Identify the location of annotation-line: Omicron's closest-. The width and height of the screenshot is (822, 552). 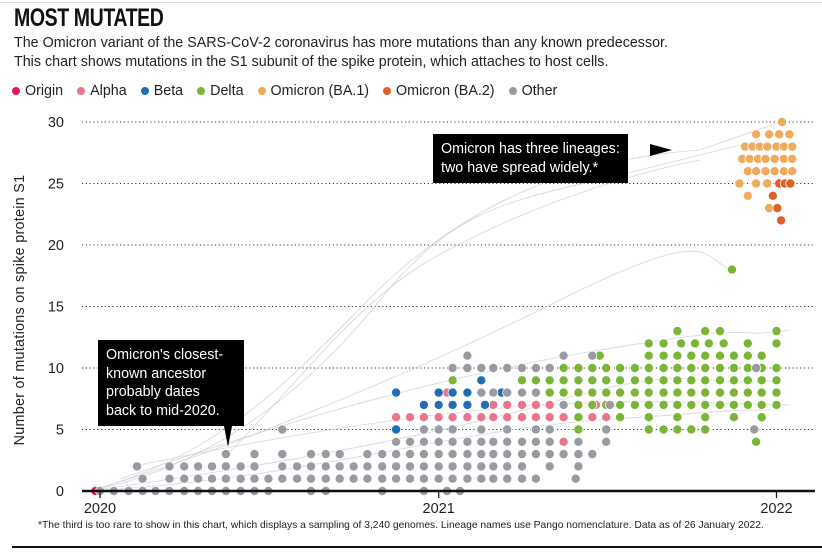
(165, 355).